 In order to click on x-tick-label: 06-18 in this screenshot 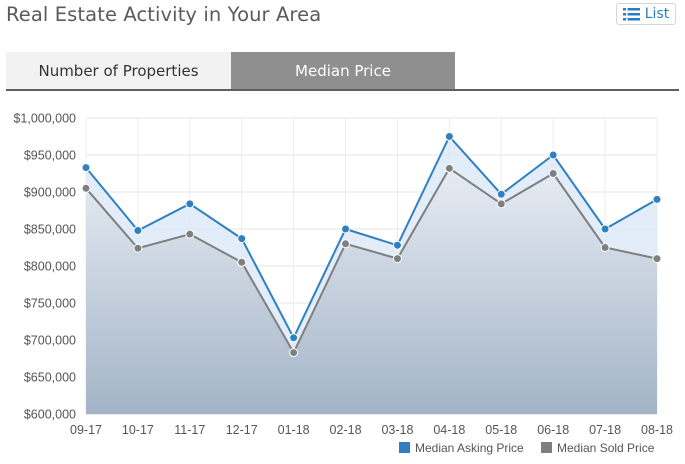, I will do `click(553, 430)`.